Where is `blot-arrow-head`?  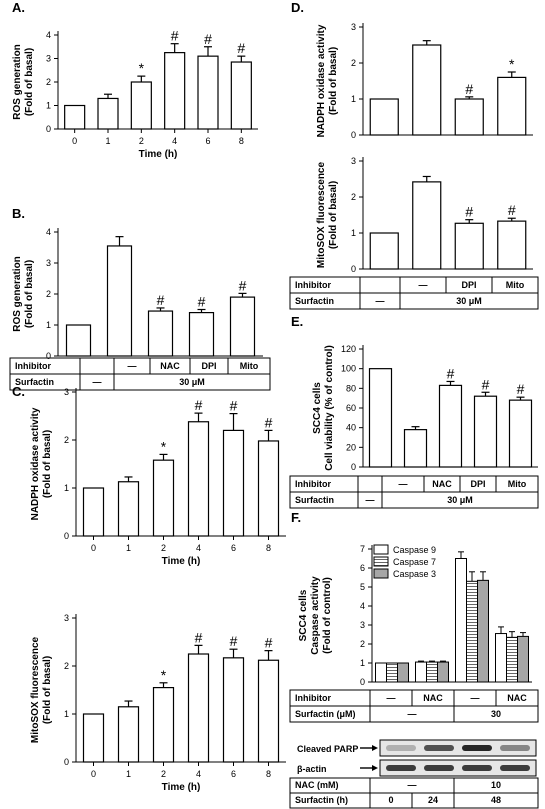
blot-arrow-head is located at coordinates (375, 748).